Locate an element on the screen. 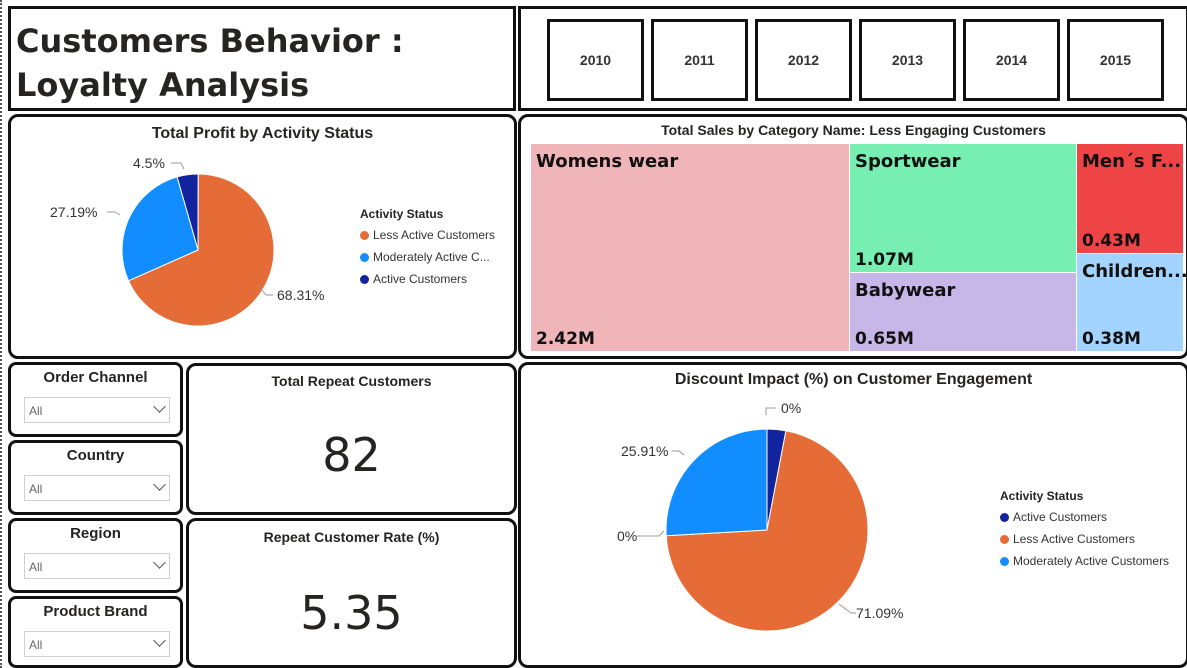 The width and height of the screenshot is (1187, 668). profit-pie-label-less: 68.31% is located at coordinates (300, 295).